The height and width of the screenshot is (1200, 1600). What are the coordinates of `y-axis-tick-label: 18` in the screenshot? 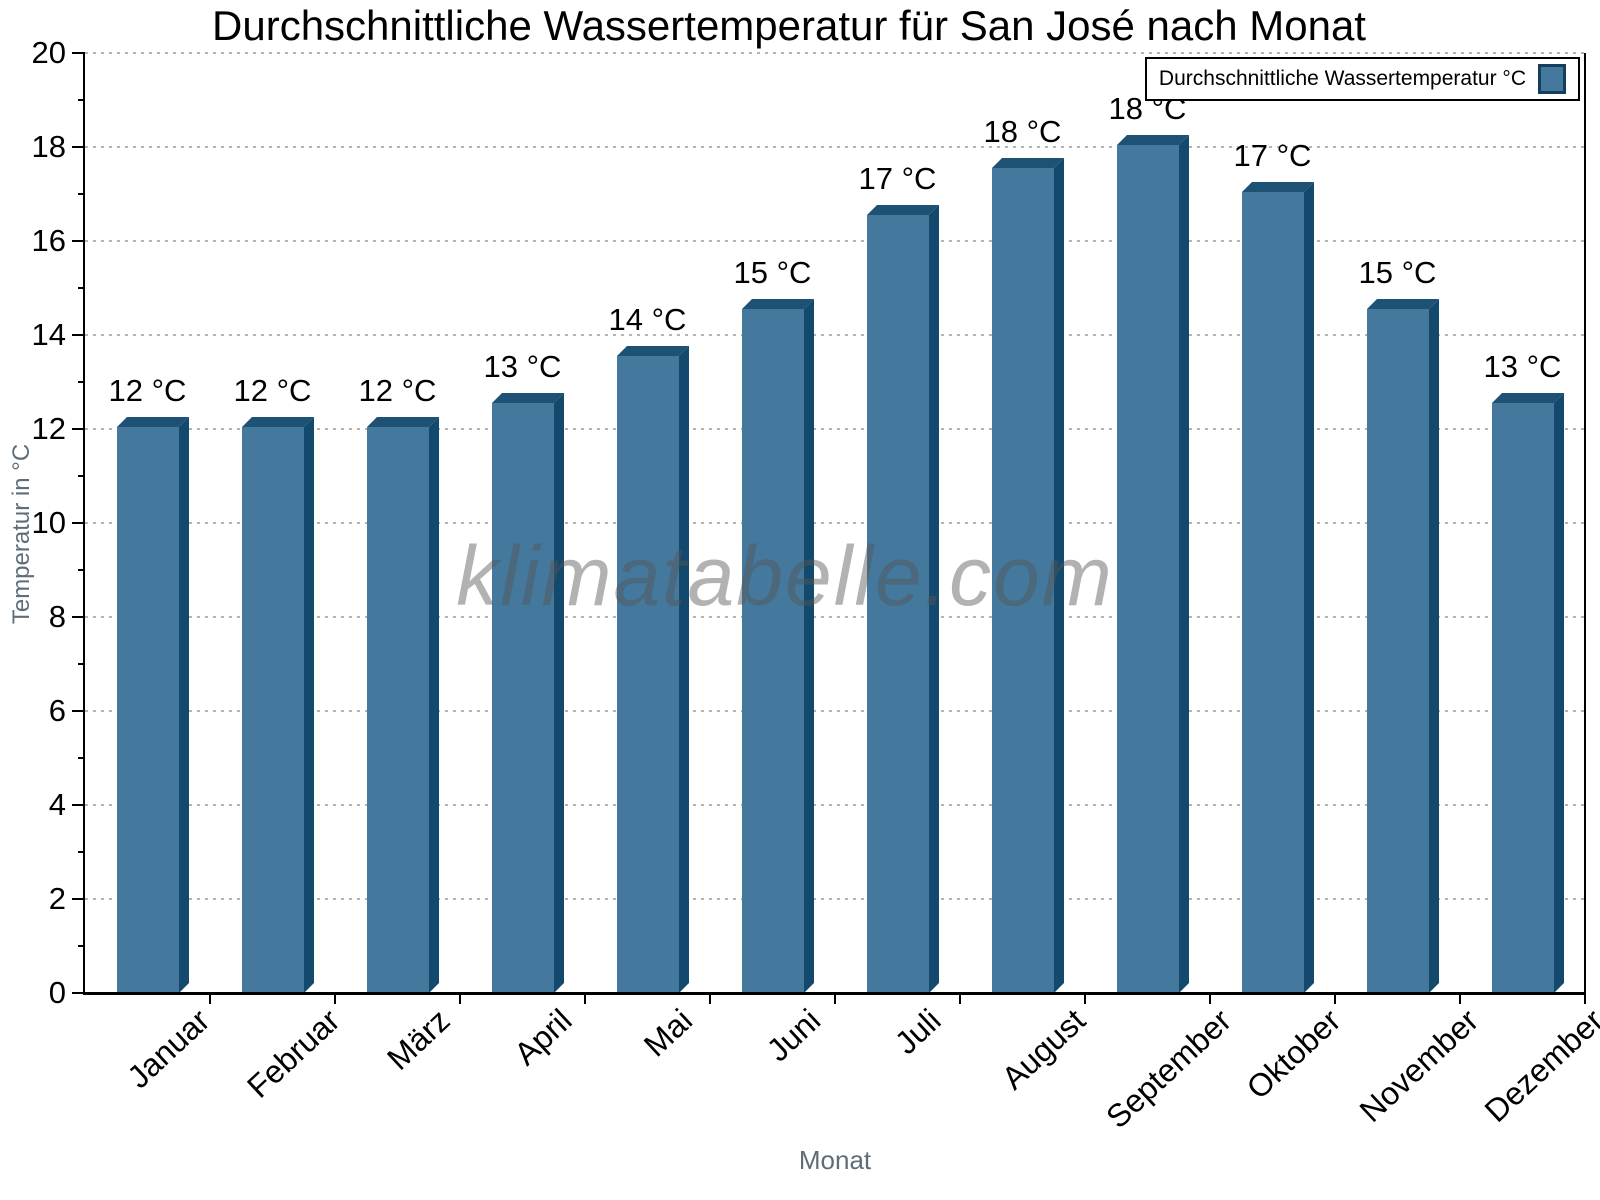 It's located at (48, 146).